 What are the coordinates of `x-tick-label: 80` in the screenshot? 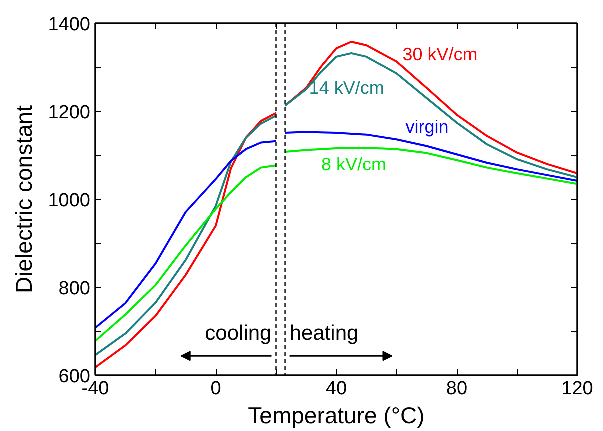 It's located at (457, 389).